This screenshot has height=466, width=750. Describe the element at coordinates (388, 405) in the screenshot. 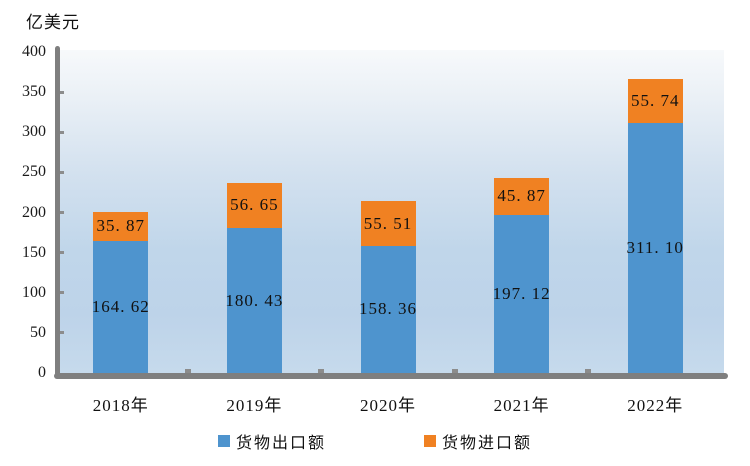

I see `x-axis-label: 2020年` at that location.